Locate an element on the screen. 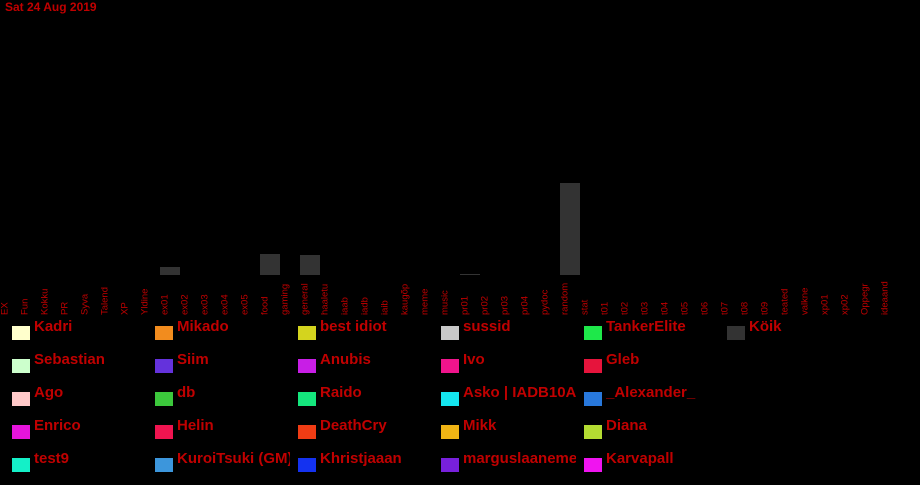 Image resolution: width=920 pixels, height=485 pixels. legend-label: db is located at coordinates (186, 392).